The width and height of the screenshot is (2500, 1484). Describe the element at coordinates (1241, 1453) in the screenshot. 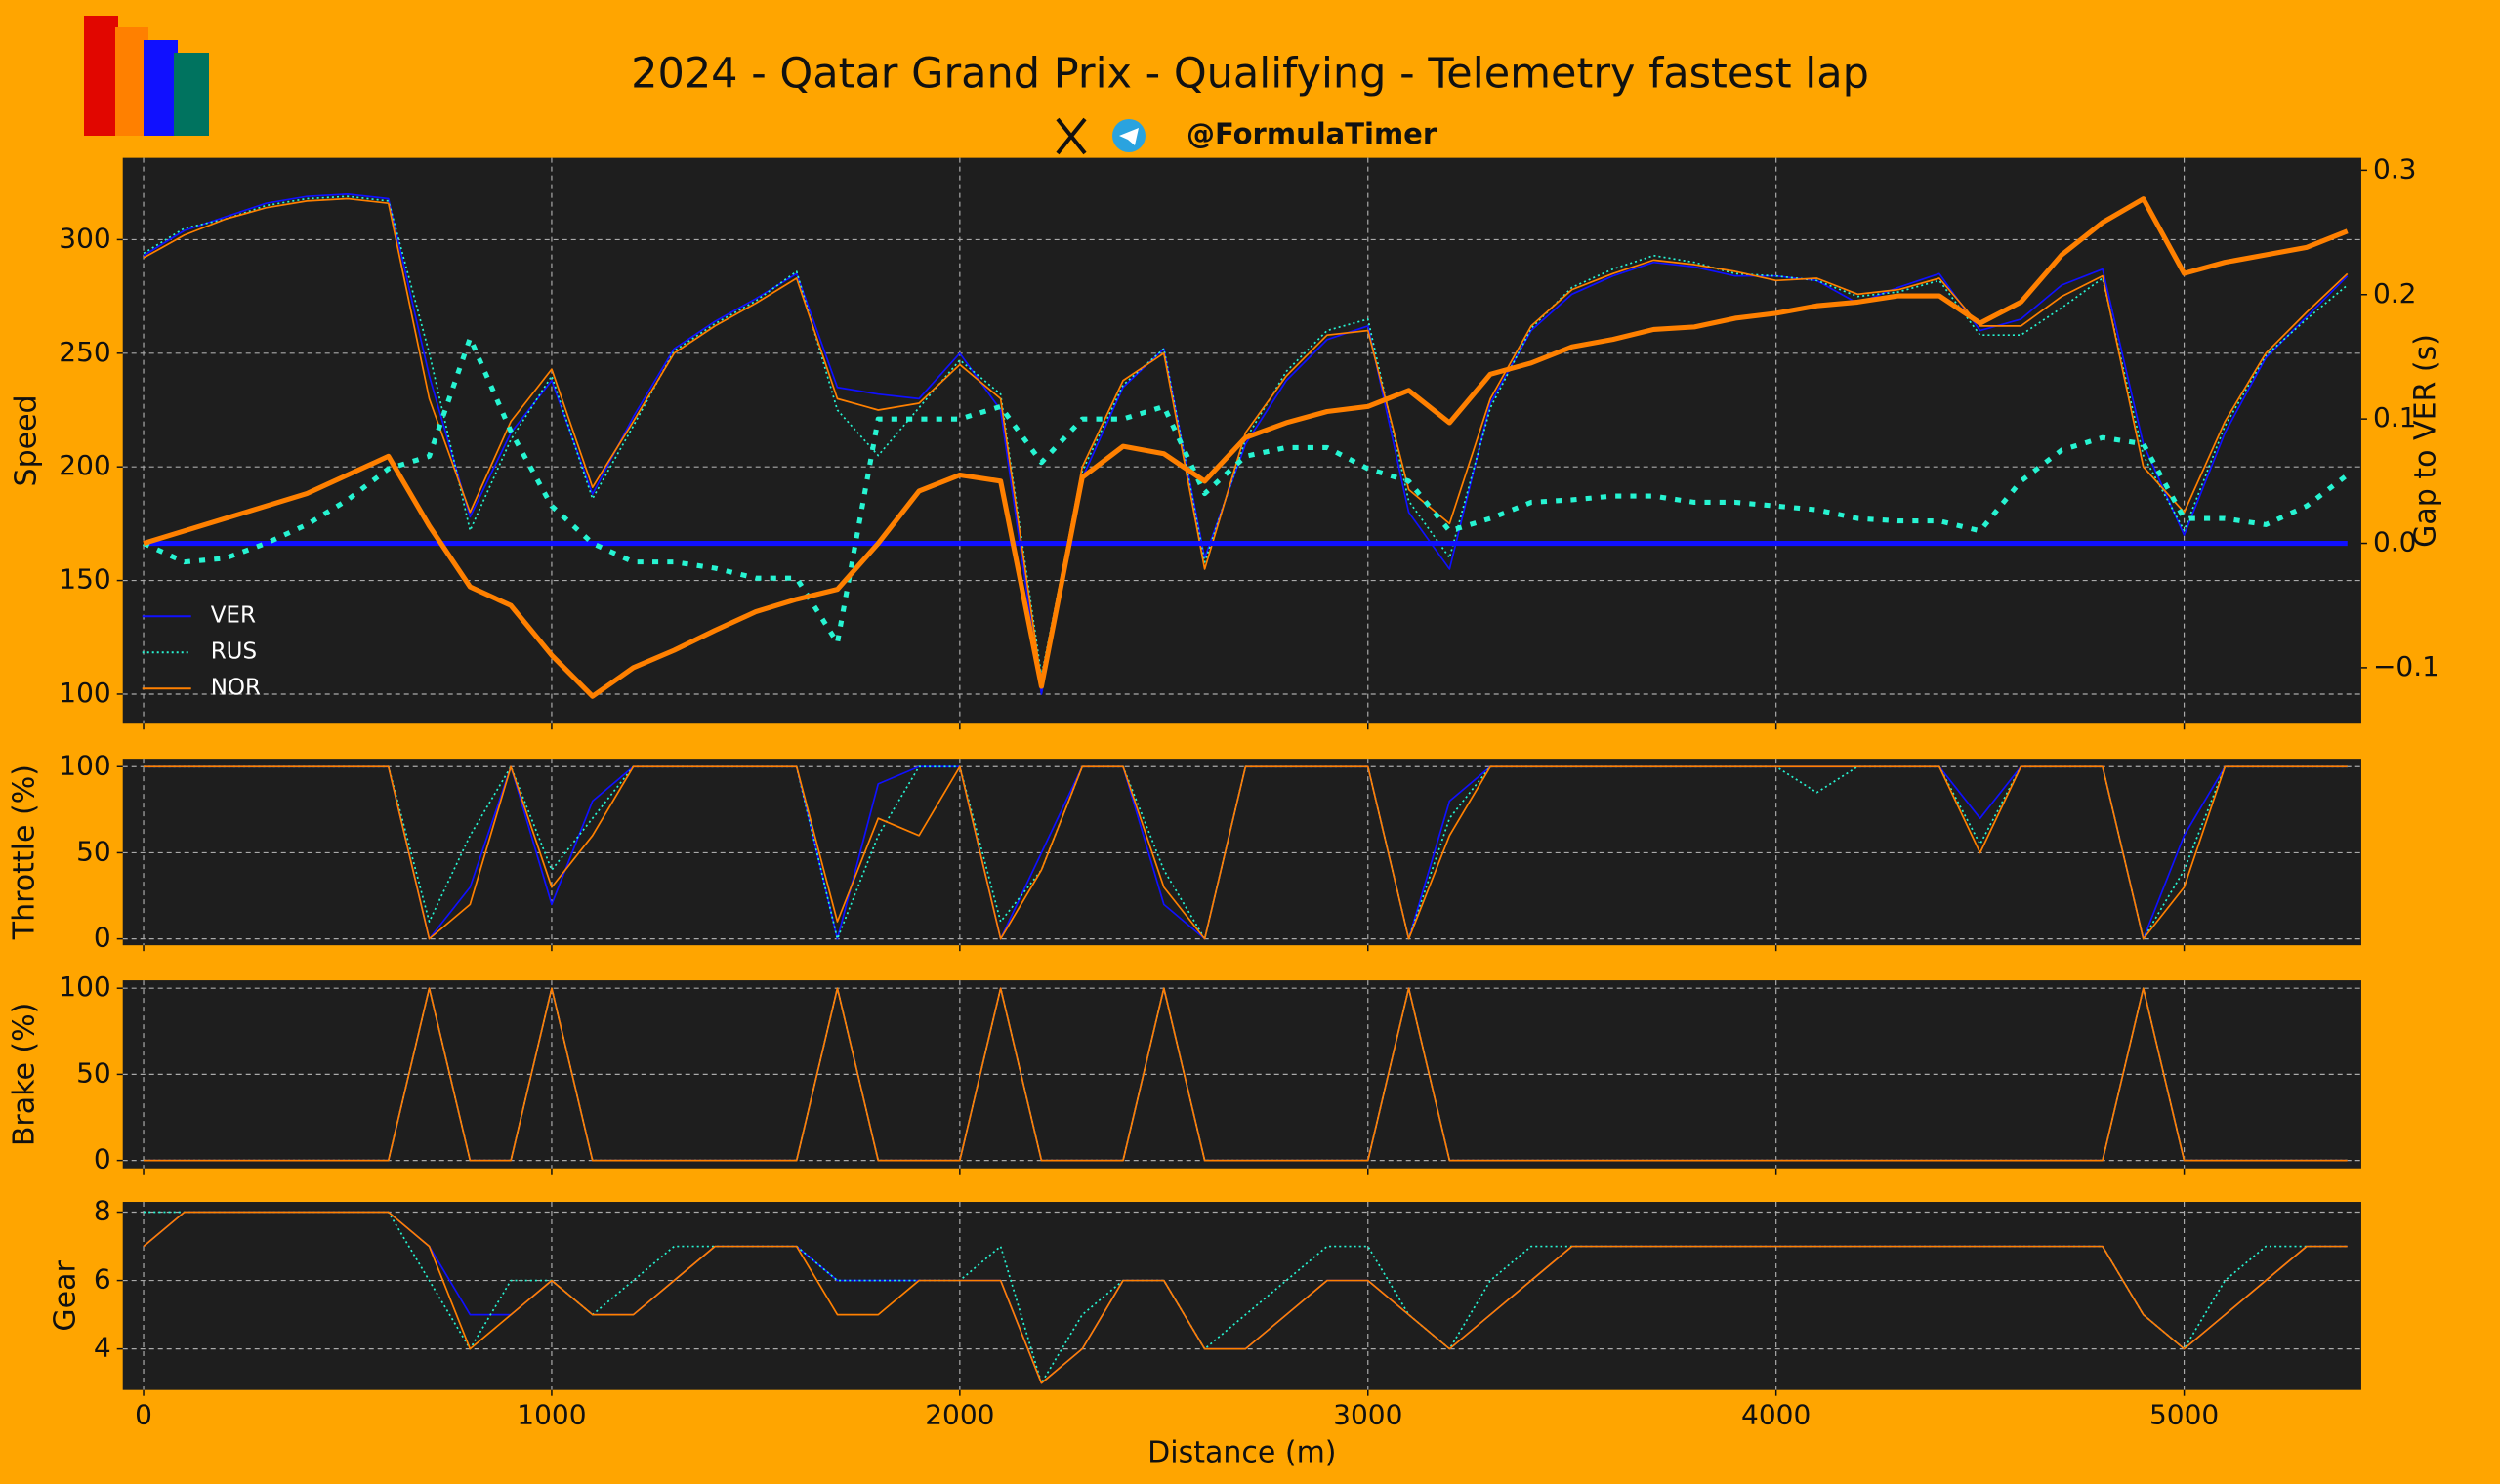

I see `x-axis-label: Distance (m)` at that location.